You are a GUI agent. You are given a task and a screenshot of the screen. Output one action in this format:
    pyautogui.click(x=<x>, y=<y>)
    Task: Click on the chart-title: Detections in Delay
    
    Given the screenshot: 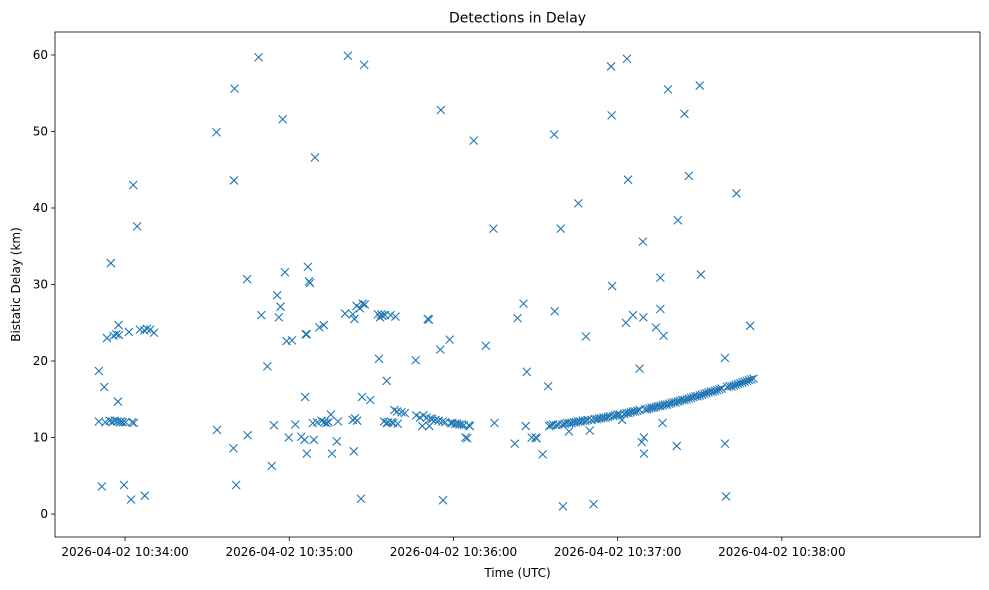 What is the action you would take?
    pyautogui.click(x=517, y=19)
    